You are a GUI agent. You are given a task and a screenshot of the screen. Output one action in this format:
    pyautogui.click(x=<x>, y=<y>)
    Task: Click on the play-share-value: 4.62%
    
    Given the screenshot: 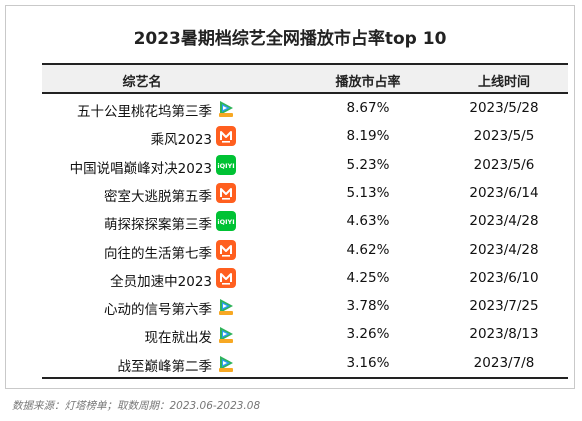 What is the action you would take?
    pyautogui.click(x=368, y=249)
    